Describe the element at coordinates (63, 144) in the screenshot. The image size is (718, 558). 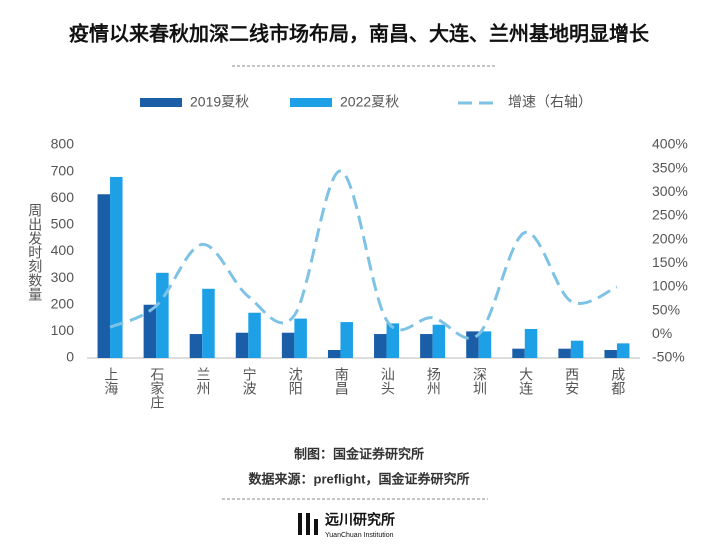
I see `y-tick-label: 800` at that location.